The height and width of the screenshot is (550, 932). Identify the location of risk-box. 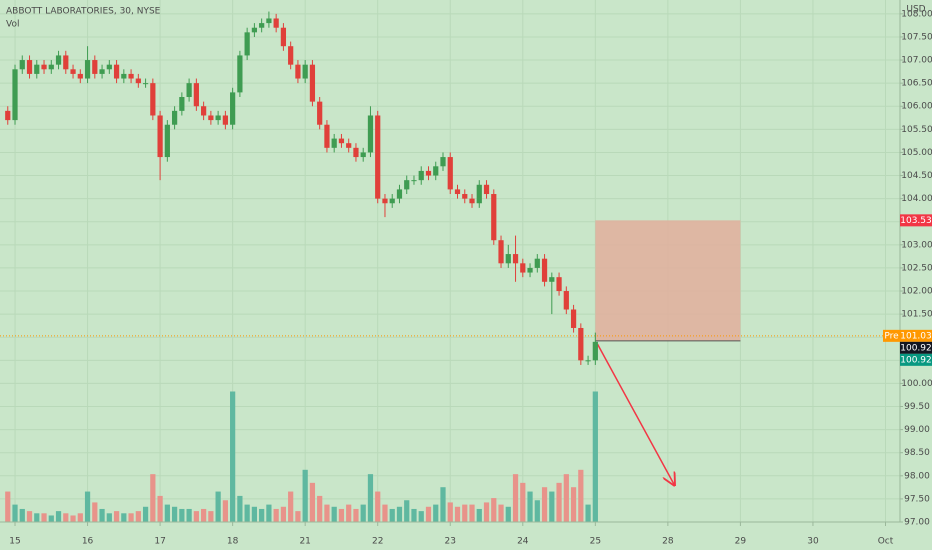
(668, 280).